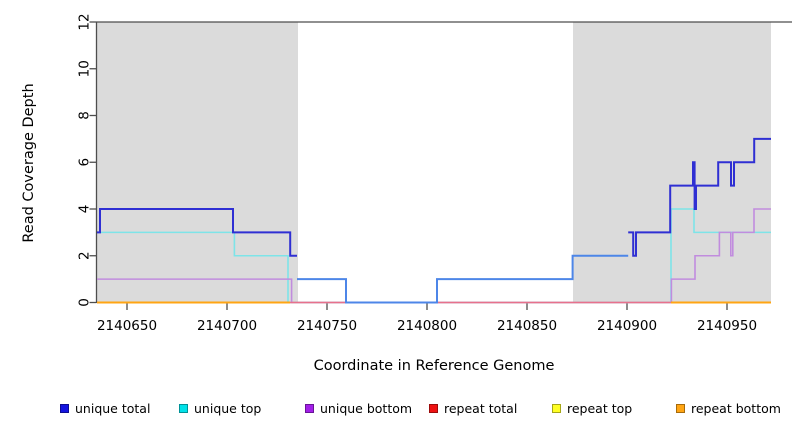 This screenshot has height=432, width=792. I want to click on y-axis-title: Read Coverage Depth, so click(29, 163).